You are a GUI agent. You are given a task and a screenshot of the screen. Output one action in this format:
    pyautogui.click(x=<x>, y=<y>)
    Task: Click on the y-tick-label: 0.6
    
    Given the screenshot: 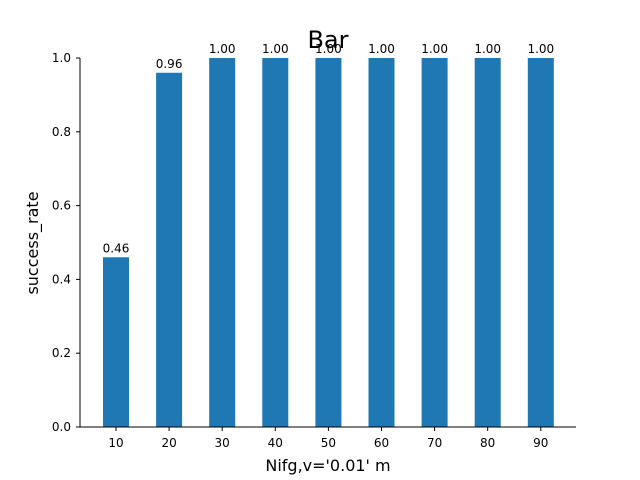 What is the action you would take?
    pyautogui.click(x=61, y=206)
    